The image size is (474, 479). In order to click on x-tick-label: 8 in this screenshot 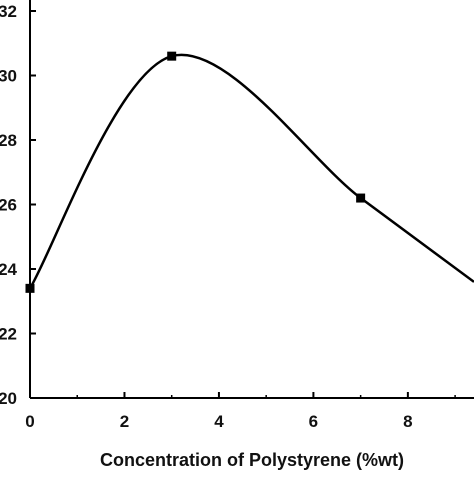, I will do `click(407, 421)`.